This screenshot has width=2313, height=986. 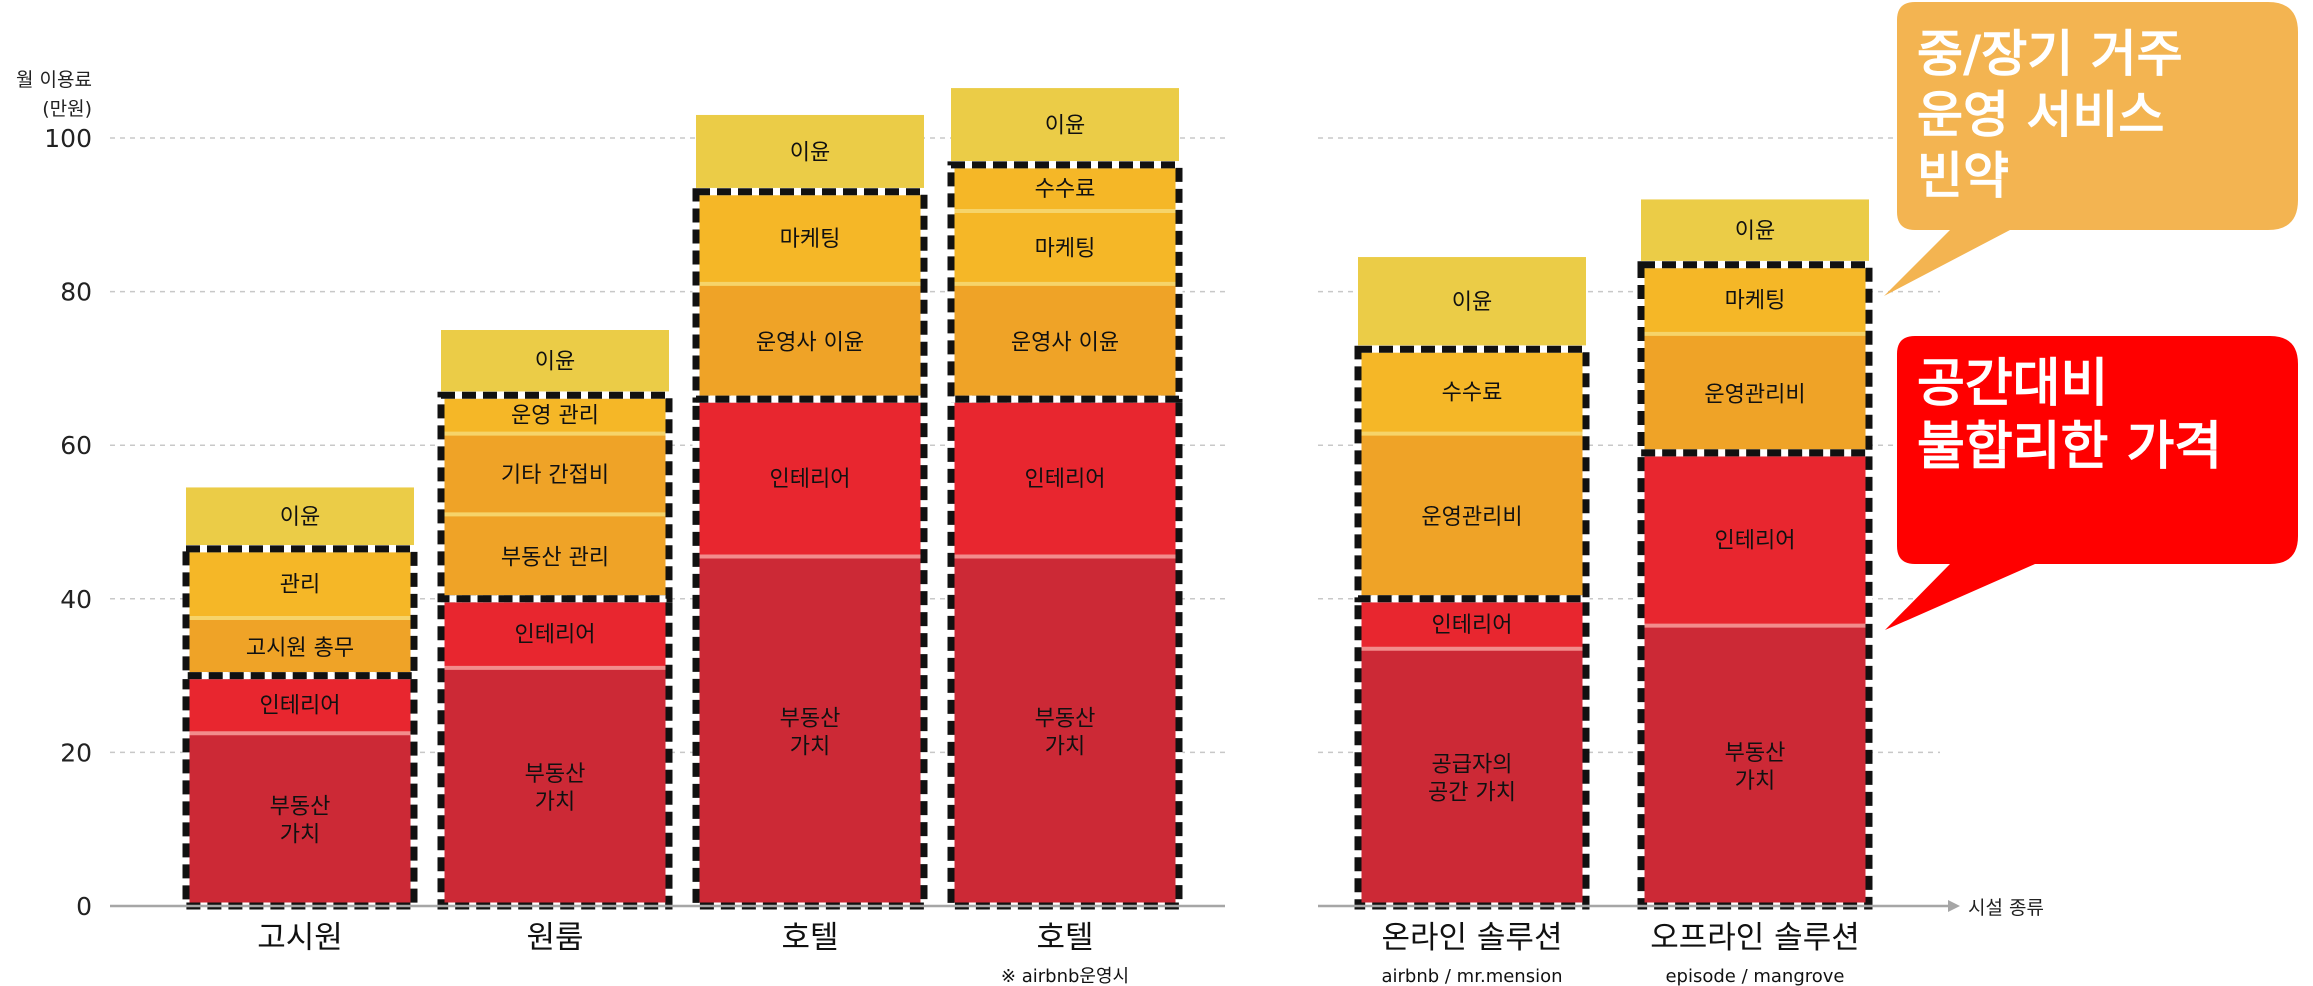 I want to click on segment-label: 기타 간접비, so click(x=555, y=475).